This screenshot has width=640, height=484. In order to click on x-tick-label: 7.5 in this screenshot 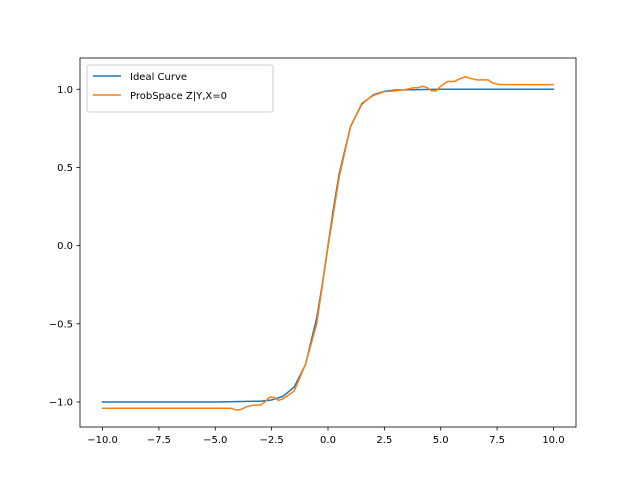, I will do `click(497, 440)`.